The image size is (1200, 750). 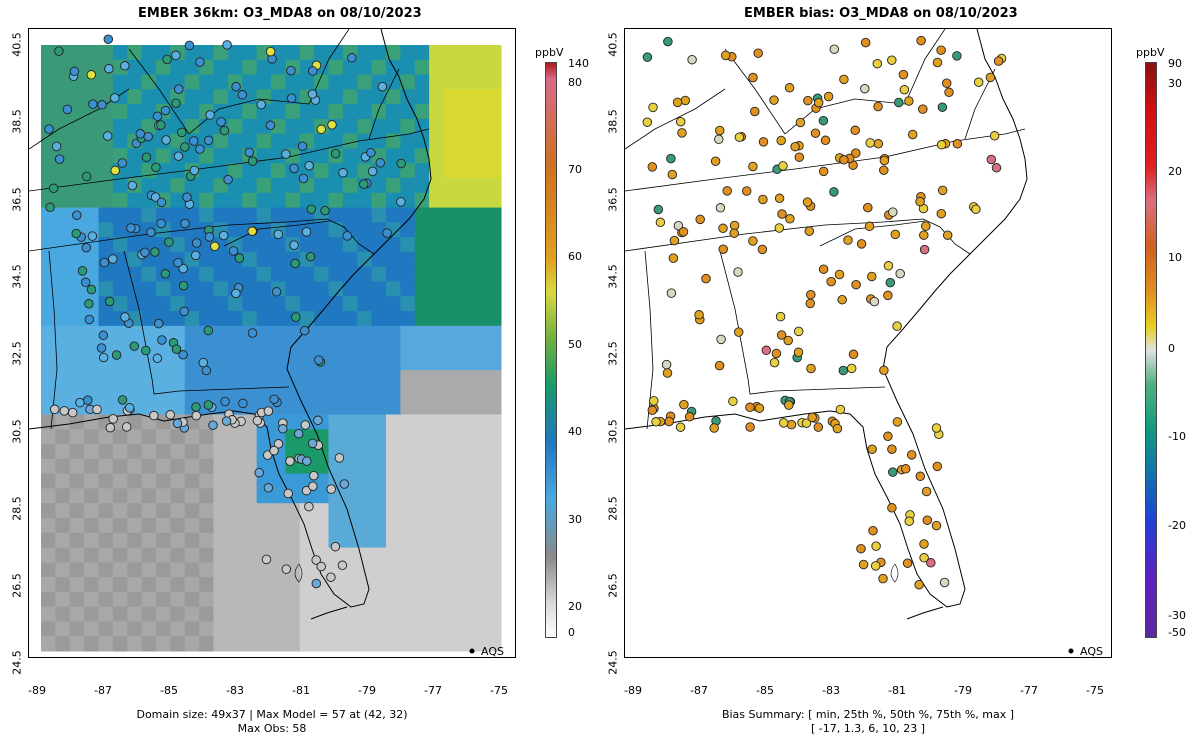 I want to click on y-tick-label: 26.5, so click(x=613, y=585).